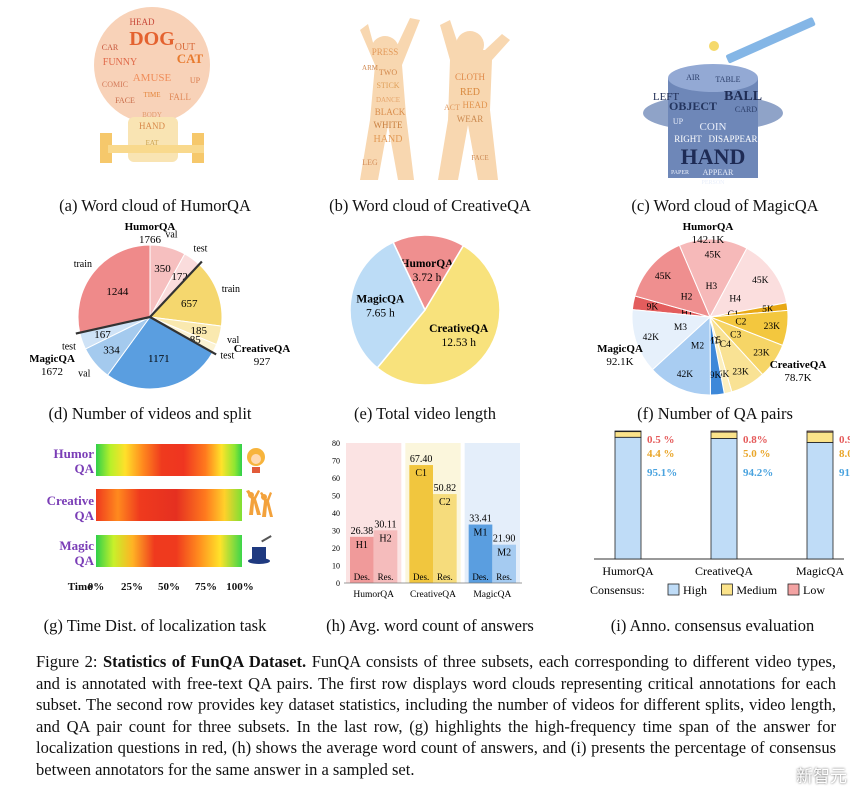  Describe the element at coordinates (708, 227) in the screenshot. I see `group-name-label: HumorQA` at that location.